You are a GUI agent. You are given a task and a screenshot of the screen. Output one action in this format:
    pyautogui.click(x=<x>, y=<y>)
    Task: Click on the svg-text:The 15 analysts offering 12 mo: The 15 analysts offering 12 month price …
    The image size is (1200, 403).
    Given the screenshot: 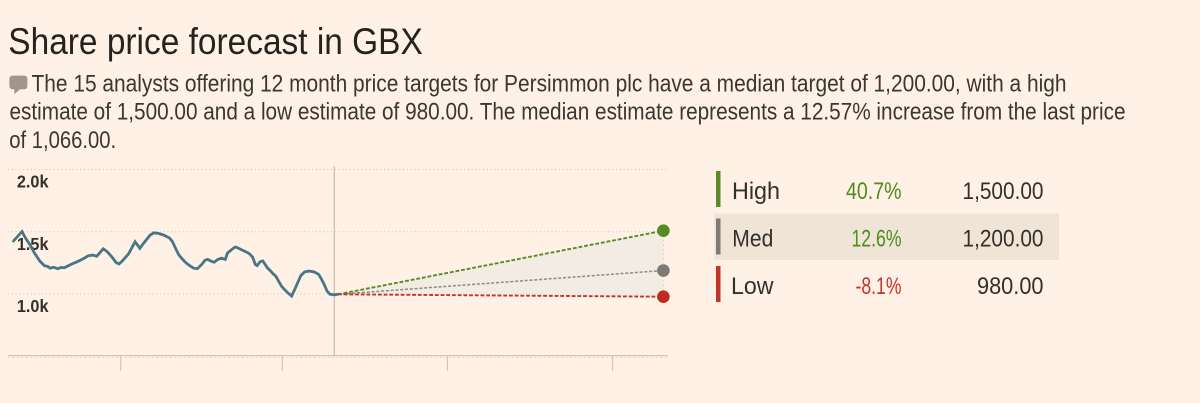 What is the action you would take?
    pyautogui.click(x=549, y=84)
    